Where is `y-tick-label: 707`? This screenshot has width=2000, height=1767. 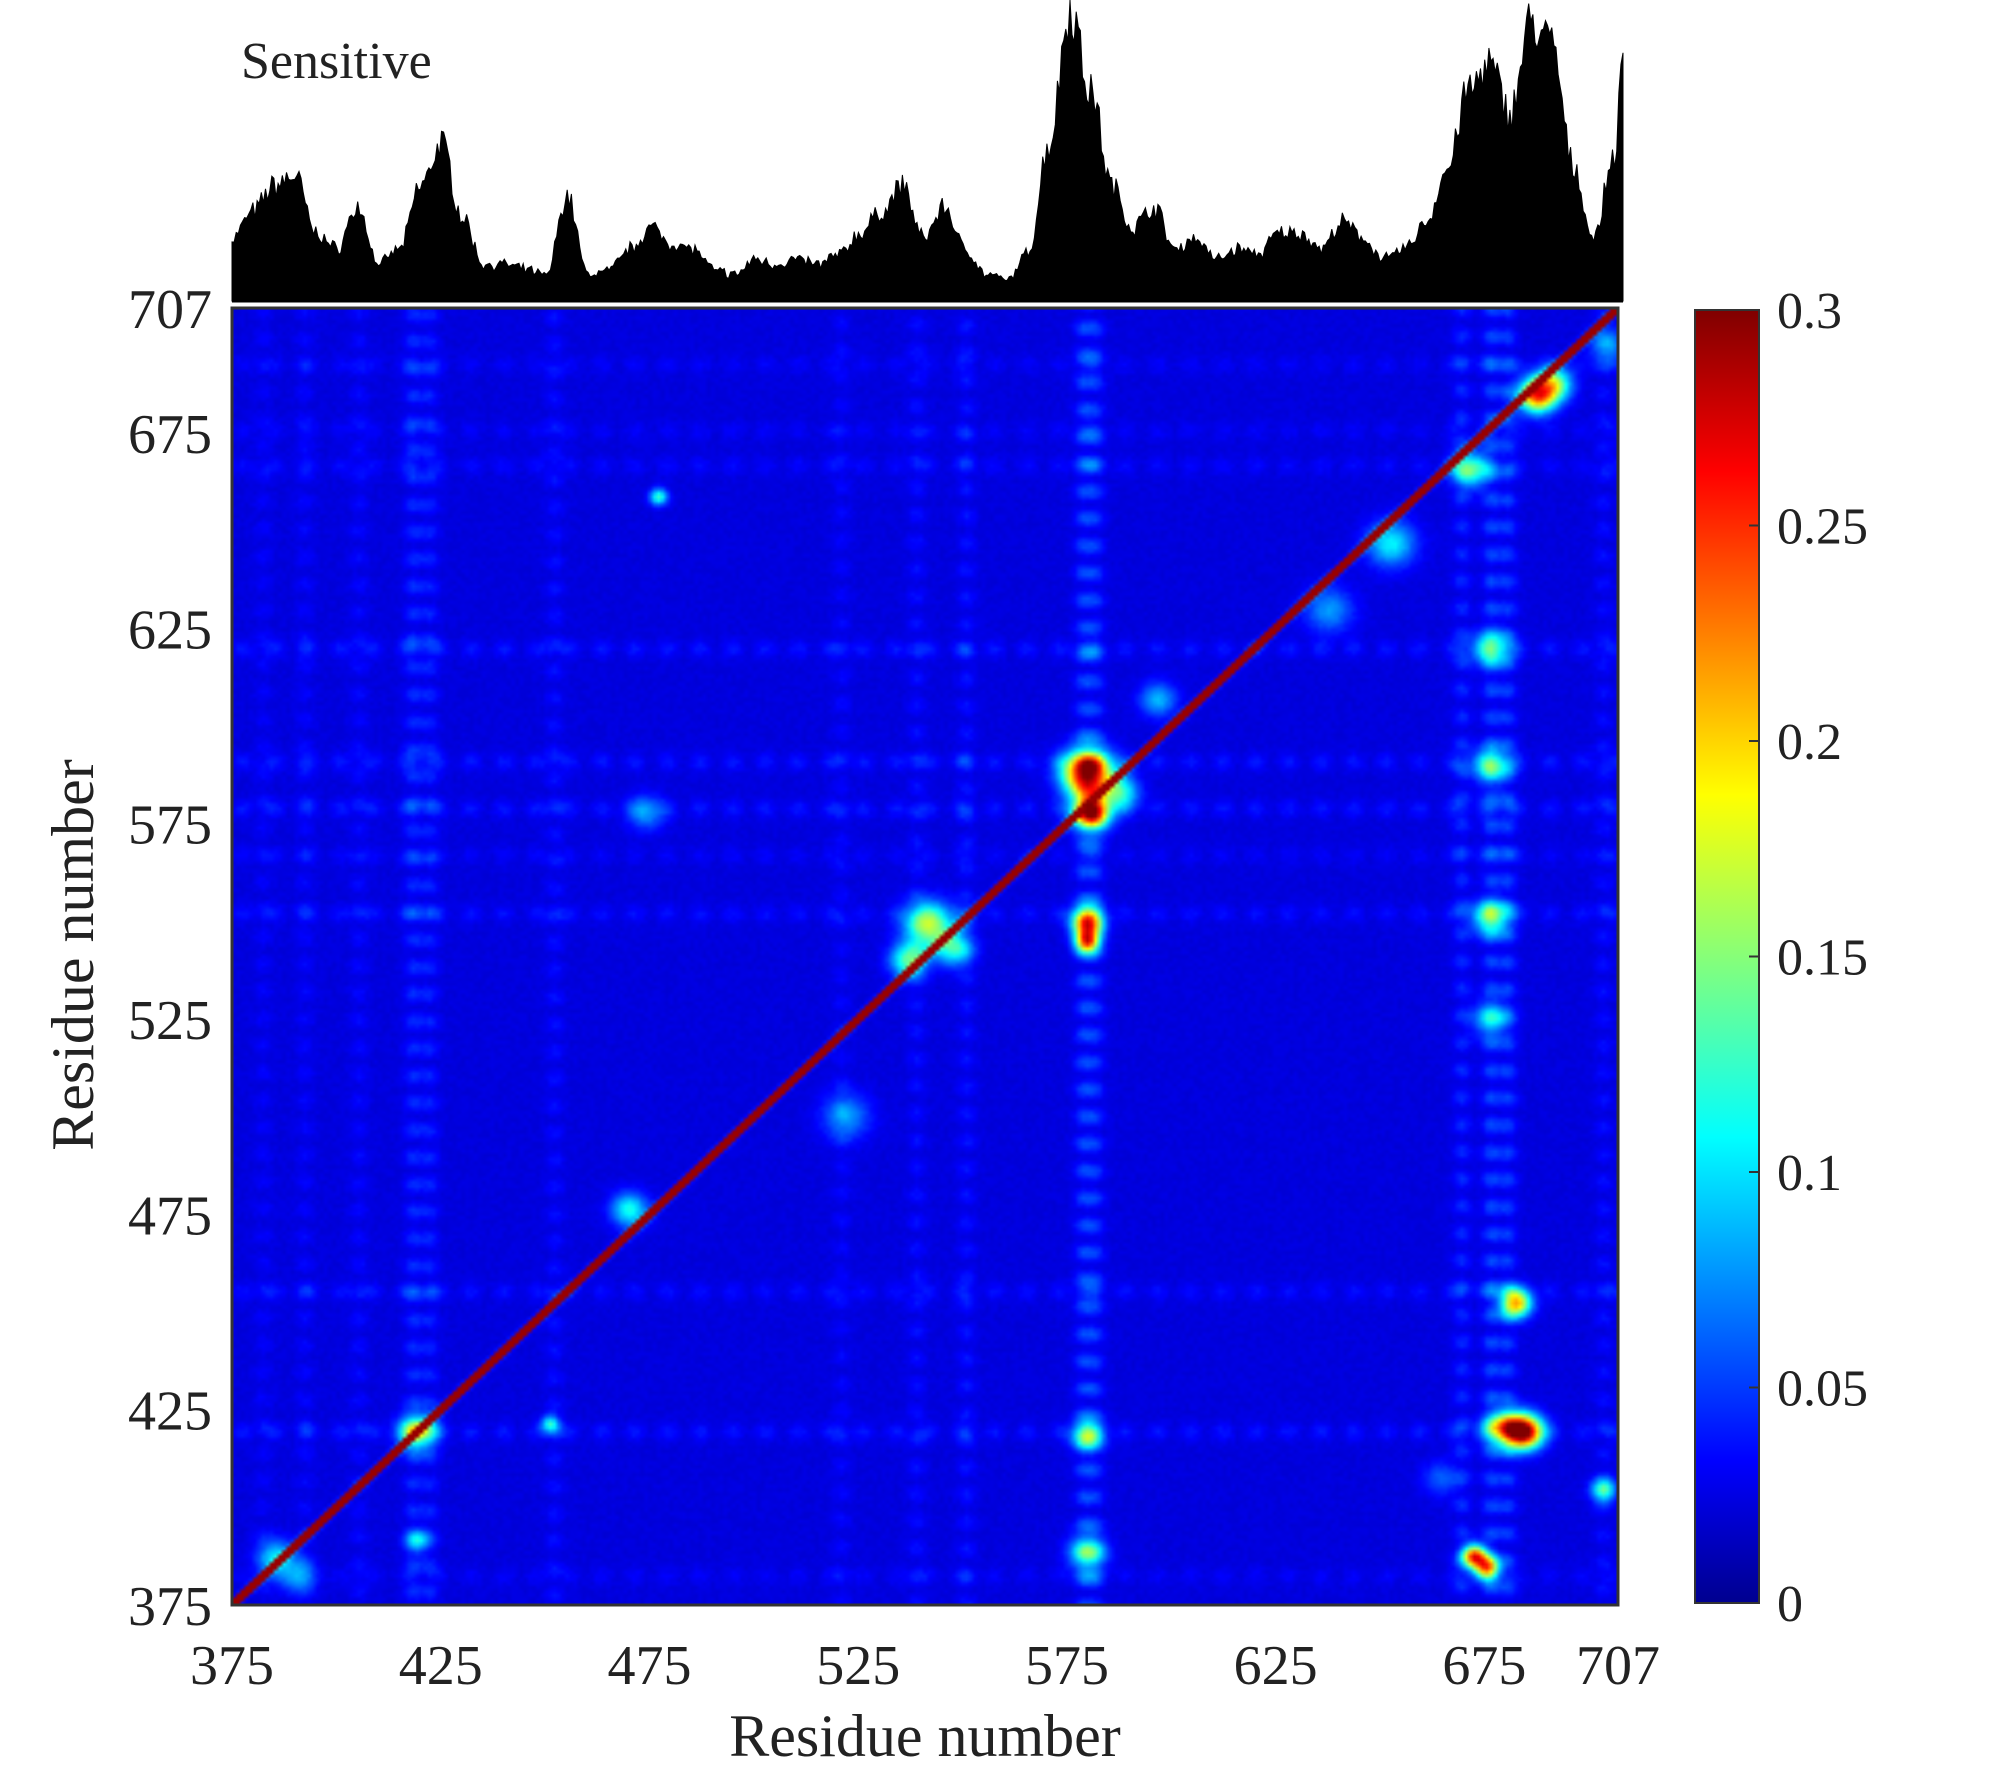
y-tick-label: 707 is located at coordinates (170, 310).